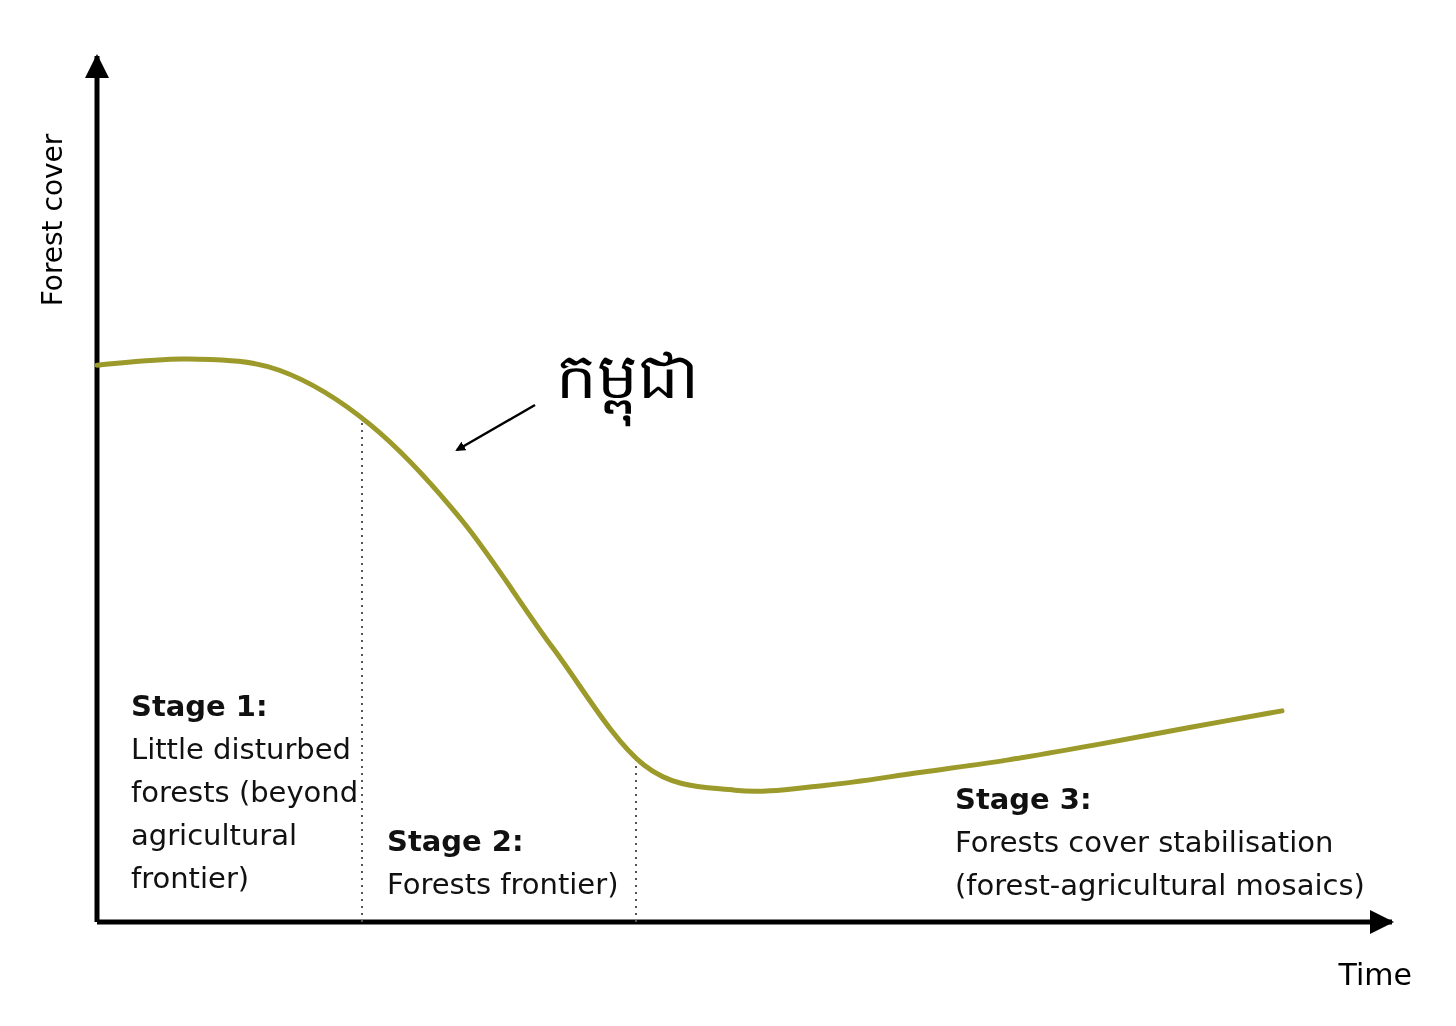  What do you see at coordinates (1160, 842) in the screenshot?
I see `annotation: Stage 3: Forests cover stabilisation (forest-agricultural mosaics)` at bounding box center [1160, 842].